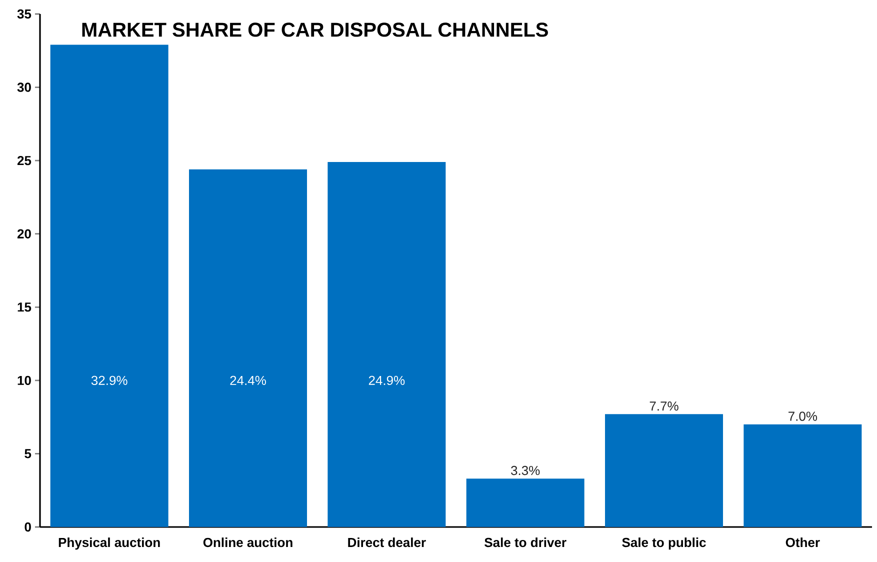  I want to click on data-label: 3.3%, so click(525, 471).